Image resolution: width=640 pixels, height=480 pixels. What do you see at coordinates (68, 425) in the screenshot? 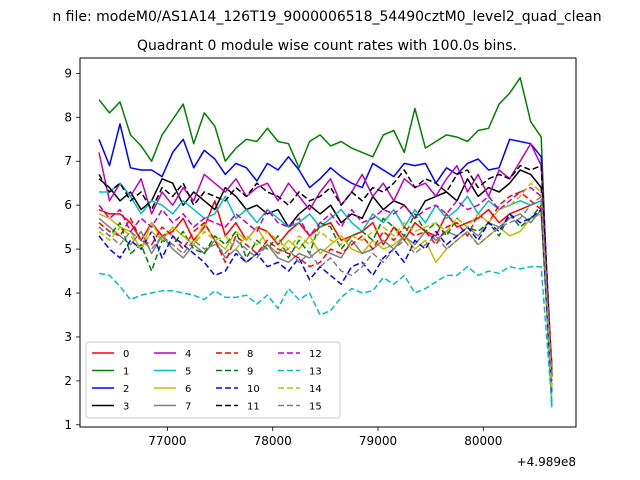
I see `y-tick-label: 1` at bounding box center [68, 425].